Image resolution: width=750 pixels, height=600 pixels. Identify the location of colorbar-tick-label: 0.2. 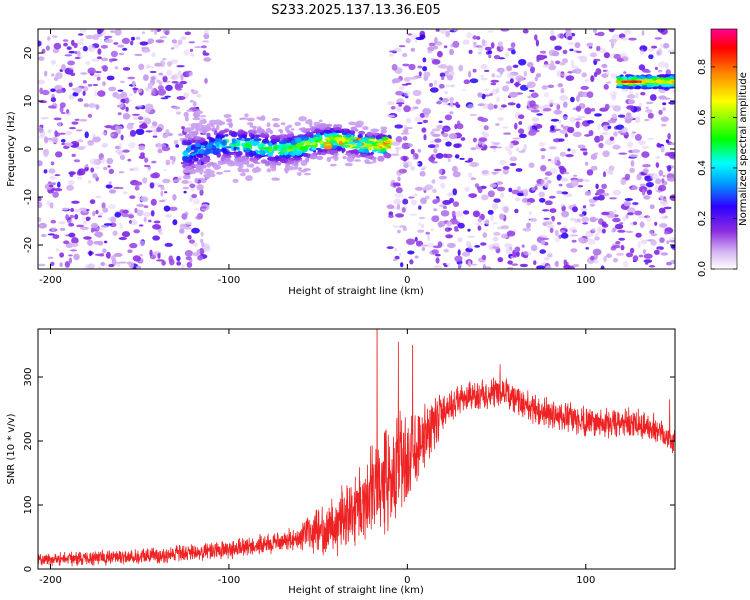
(702, 219).